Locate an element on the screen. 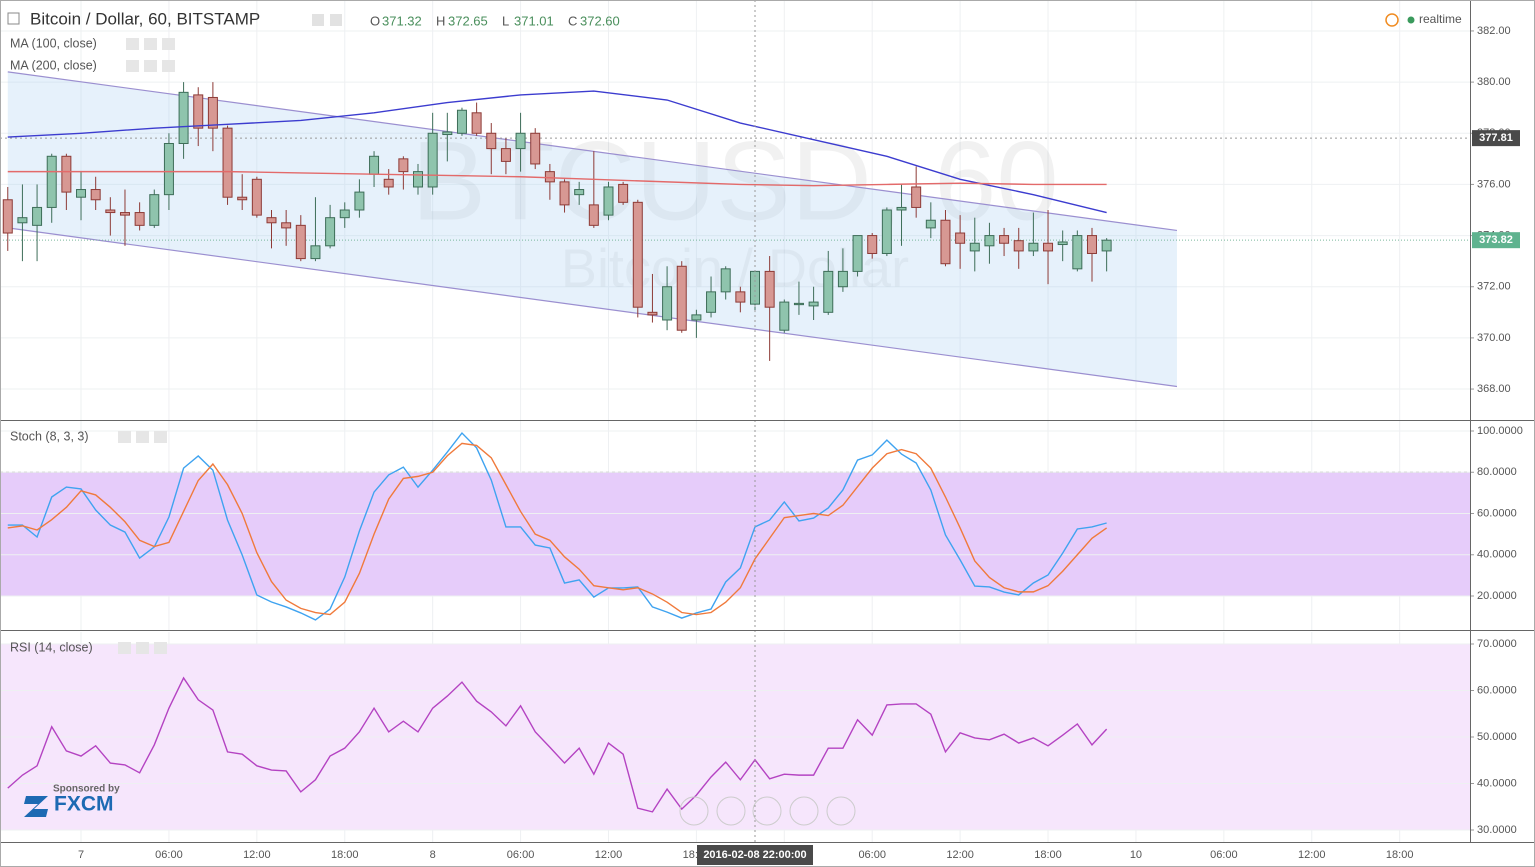 The image size is (1535, 867). crosshair-time: 2016-02-08 22:00:00 is located at coordinates (754, 855).